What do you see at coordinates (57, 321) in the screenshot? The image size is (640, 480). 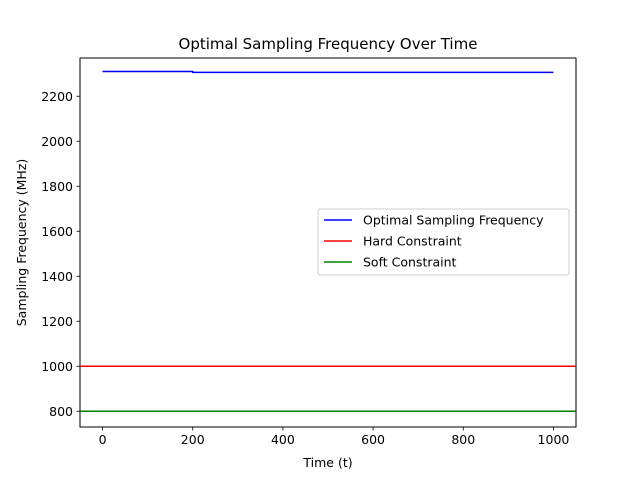 I see `y-tick-label: 1200` at bounding box center [57, 321].